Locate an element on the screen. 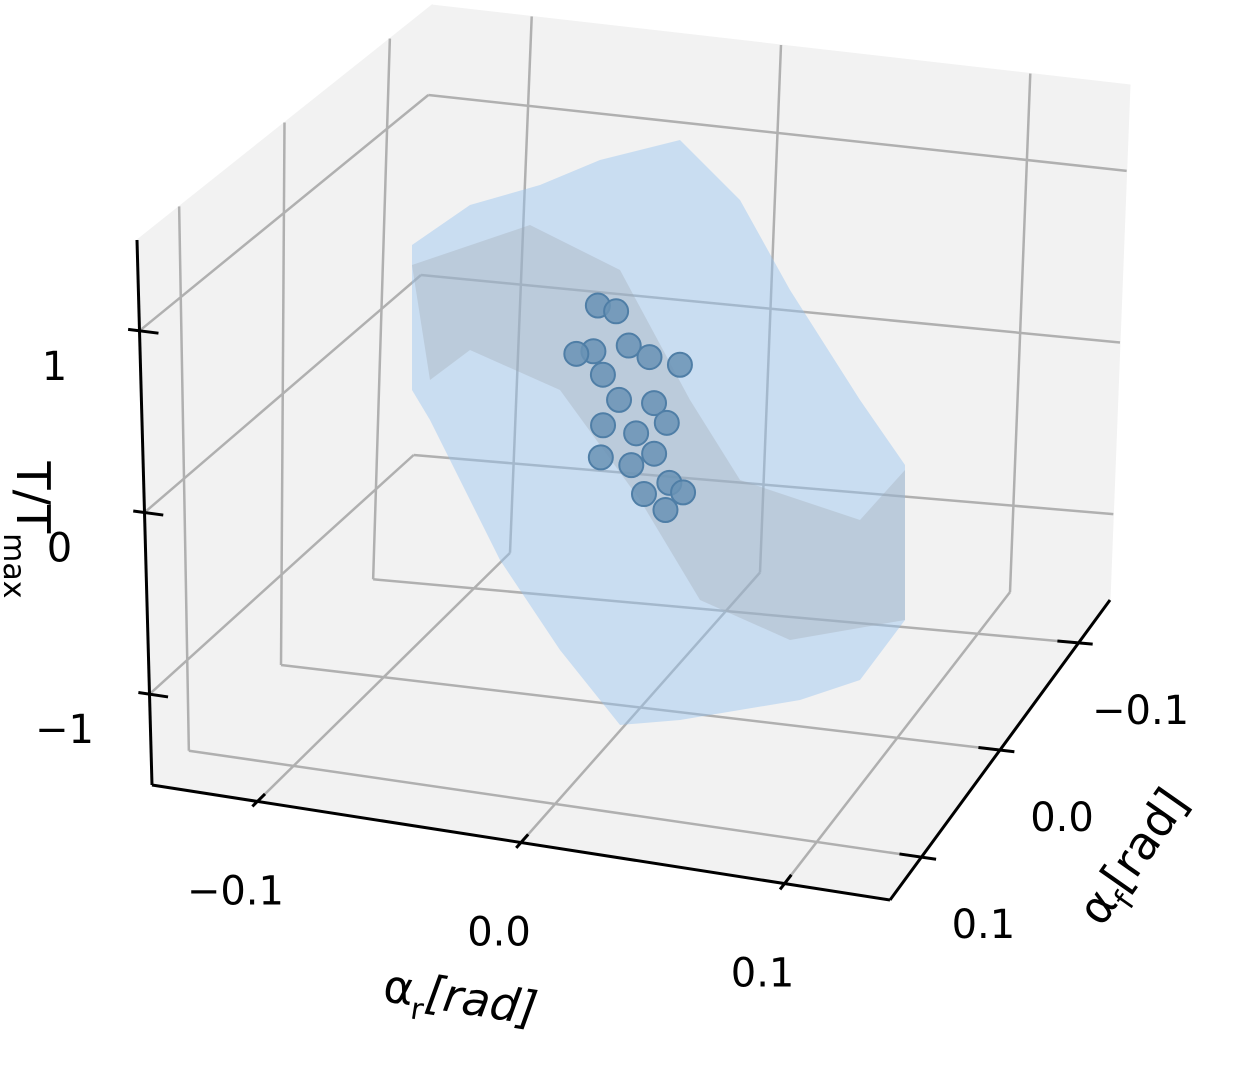 The width and height of the screenshot is (1256, 1069). label-subscript: max is located at coordinates (15, 565).